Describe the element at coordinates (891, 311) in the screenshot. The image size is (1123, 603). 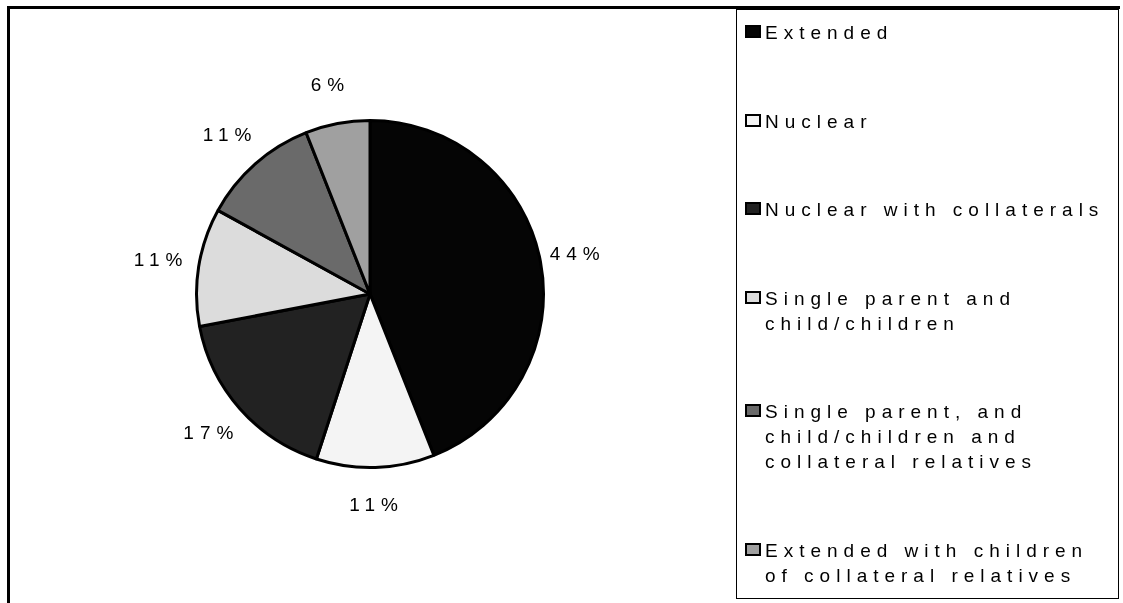
I see `legend-label: Single parent and child/children` at that location.